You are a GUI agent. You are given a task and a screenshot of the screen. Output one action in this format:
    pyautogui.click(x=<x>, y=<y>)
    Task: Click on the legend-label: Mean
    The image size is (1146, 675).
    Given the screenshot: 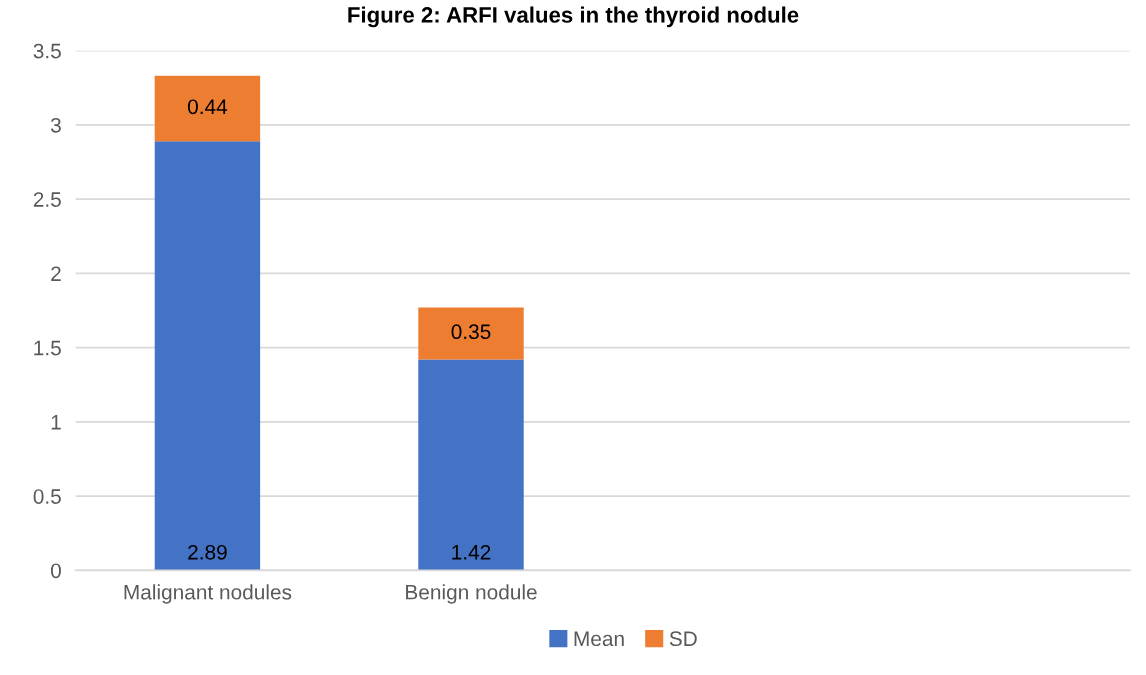 What is the action you would take?
    pyautogui.click(x=599, y=639)
    